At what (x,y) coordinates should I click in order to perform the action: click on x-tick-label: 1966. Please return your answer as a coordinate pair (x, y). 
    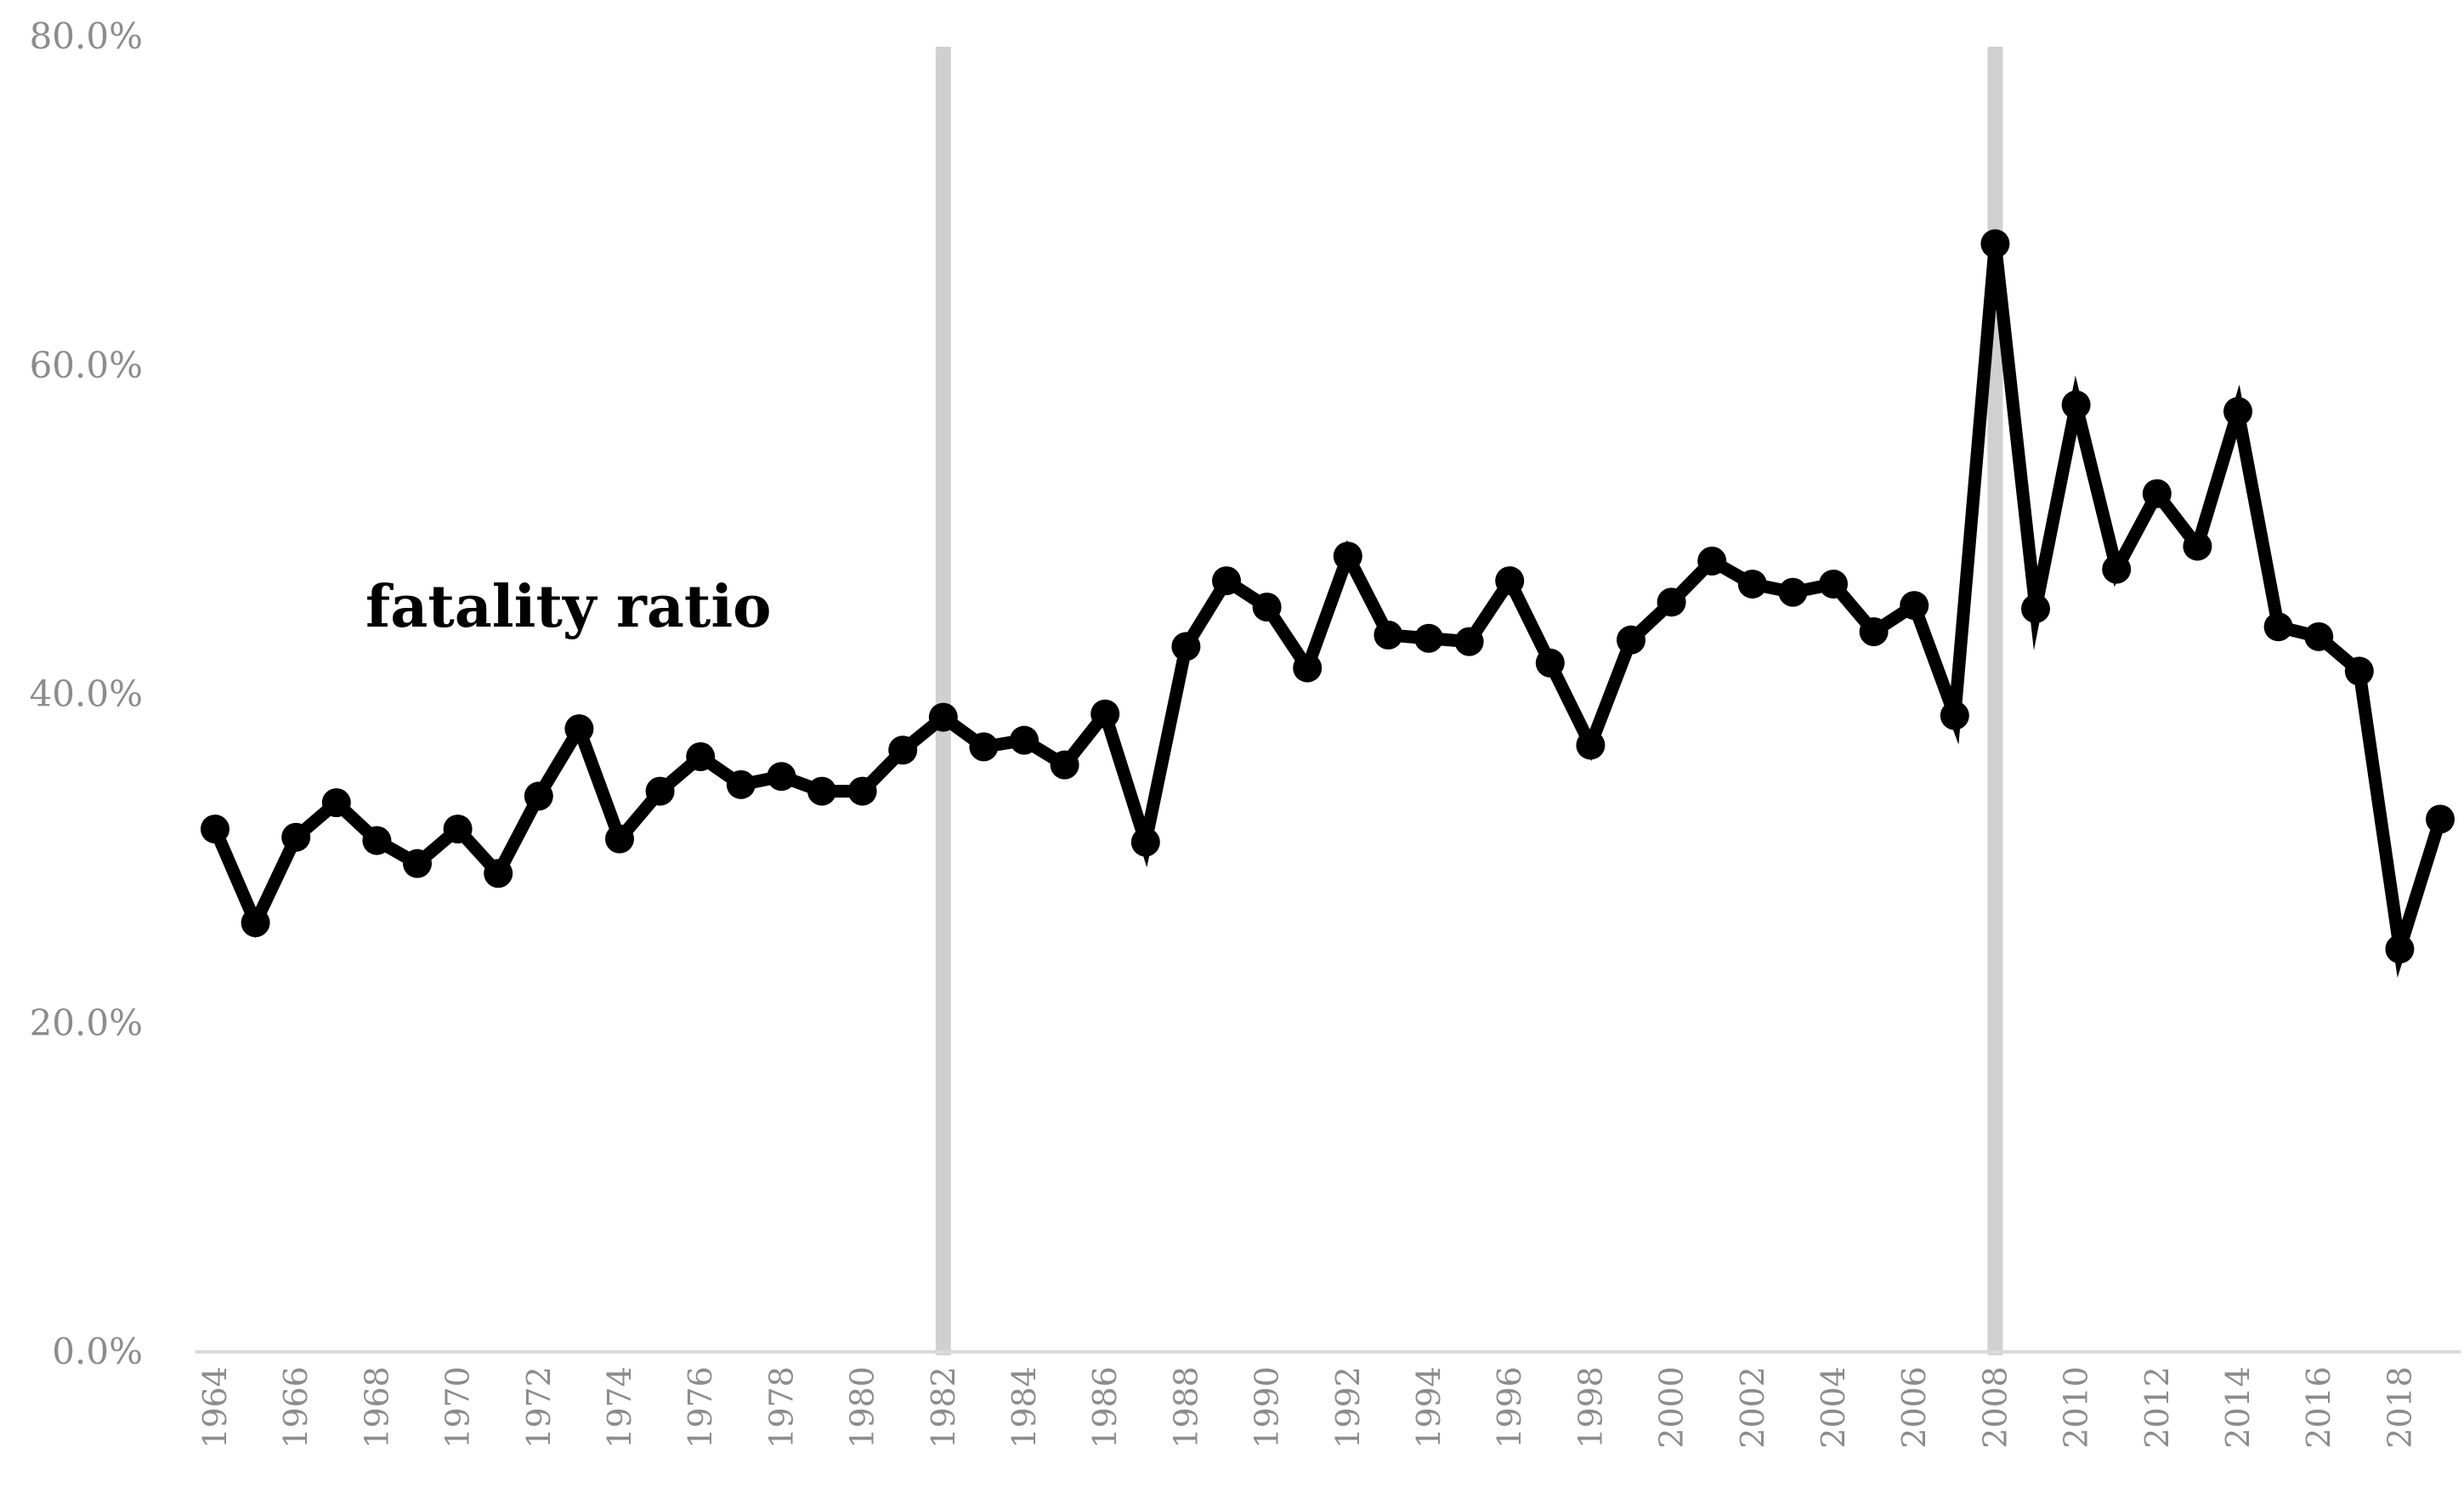
    Looking at the image, I should click on (296, 1407).